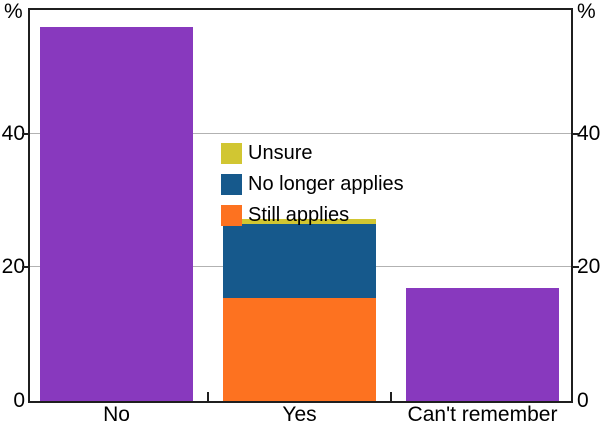 The width and height of the screenshot is (600, 425). I want to click on bar-yes-still-applies, so click(299, 349).